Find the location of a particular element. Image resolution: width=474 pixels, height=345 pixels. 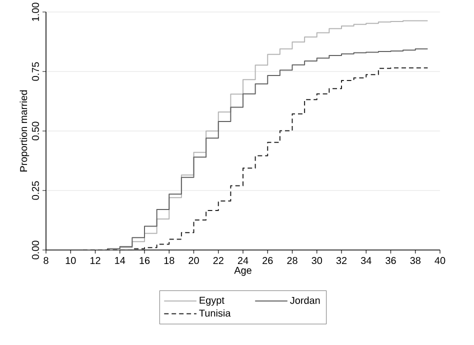

x-tick-label: 22 is located at coordinates (218, 260).